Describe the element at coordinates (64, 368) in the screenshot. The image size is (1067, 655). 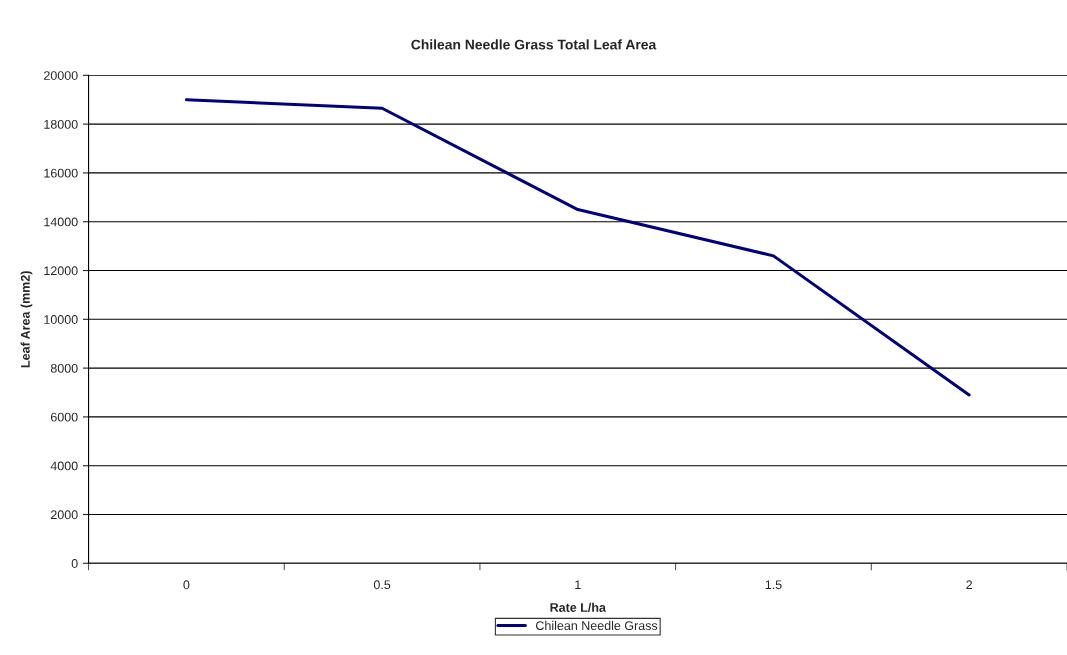
I see `y-tick-label: 8000` at that location.